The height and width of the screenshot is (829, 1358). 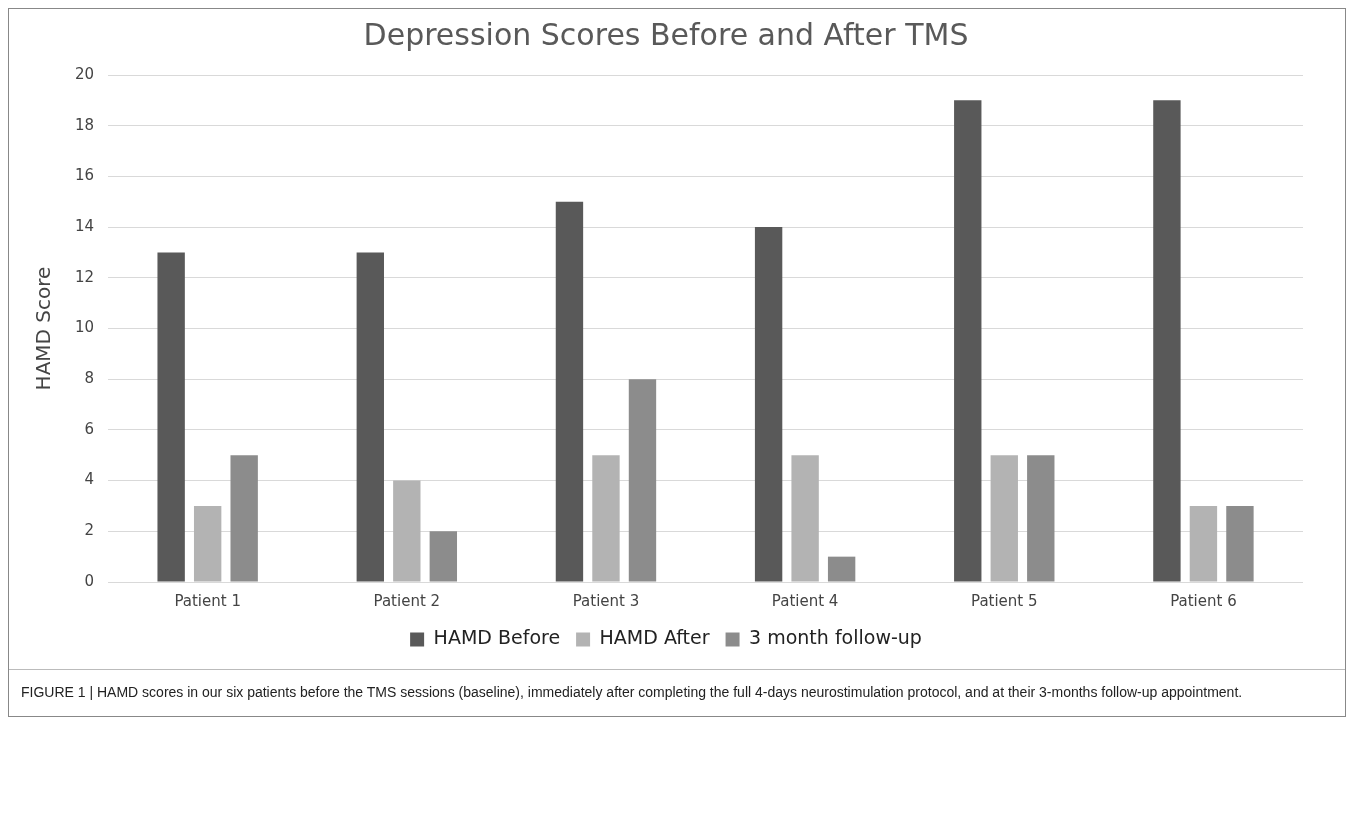 What do you see at coordinates (207, 600) in the screenshot?
I see `x-tick-label: Patient 1` at bounding box center [207, 600].